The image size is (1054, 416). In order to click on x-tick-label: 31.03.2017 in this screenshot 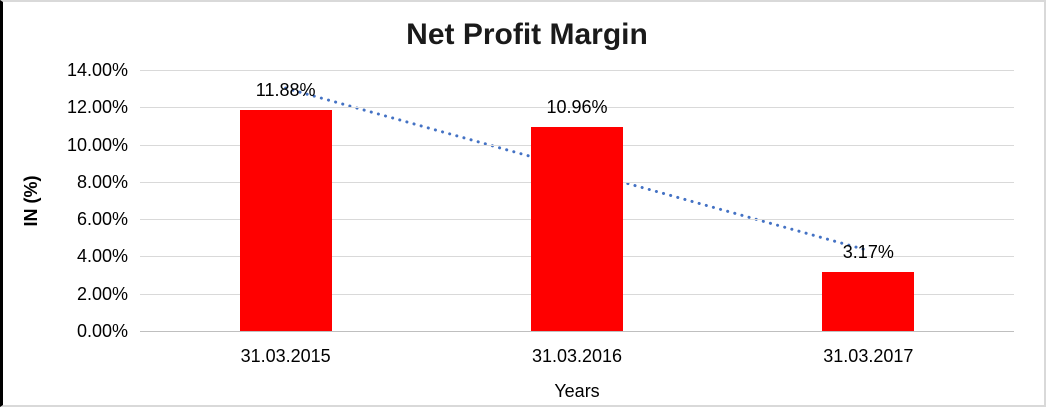, I will do `click(868, 356)`.